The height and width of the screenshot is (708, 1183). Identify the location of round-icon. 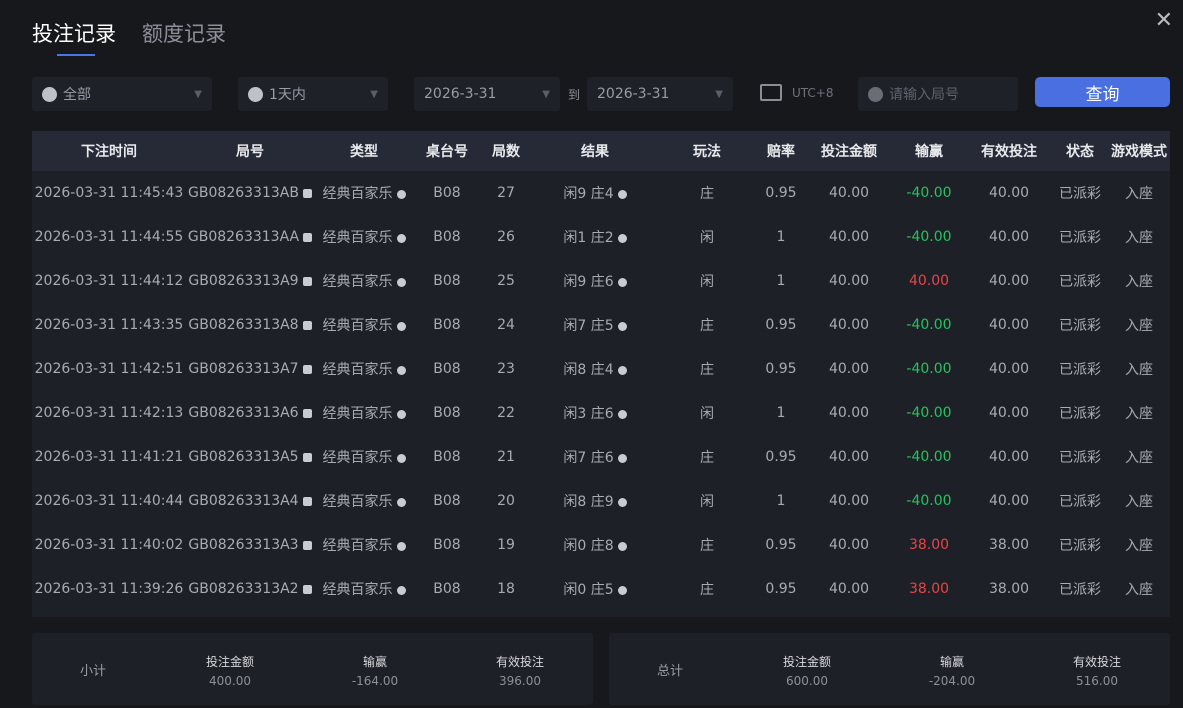
(875, 94).